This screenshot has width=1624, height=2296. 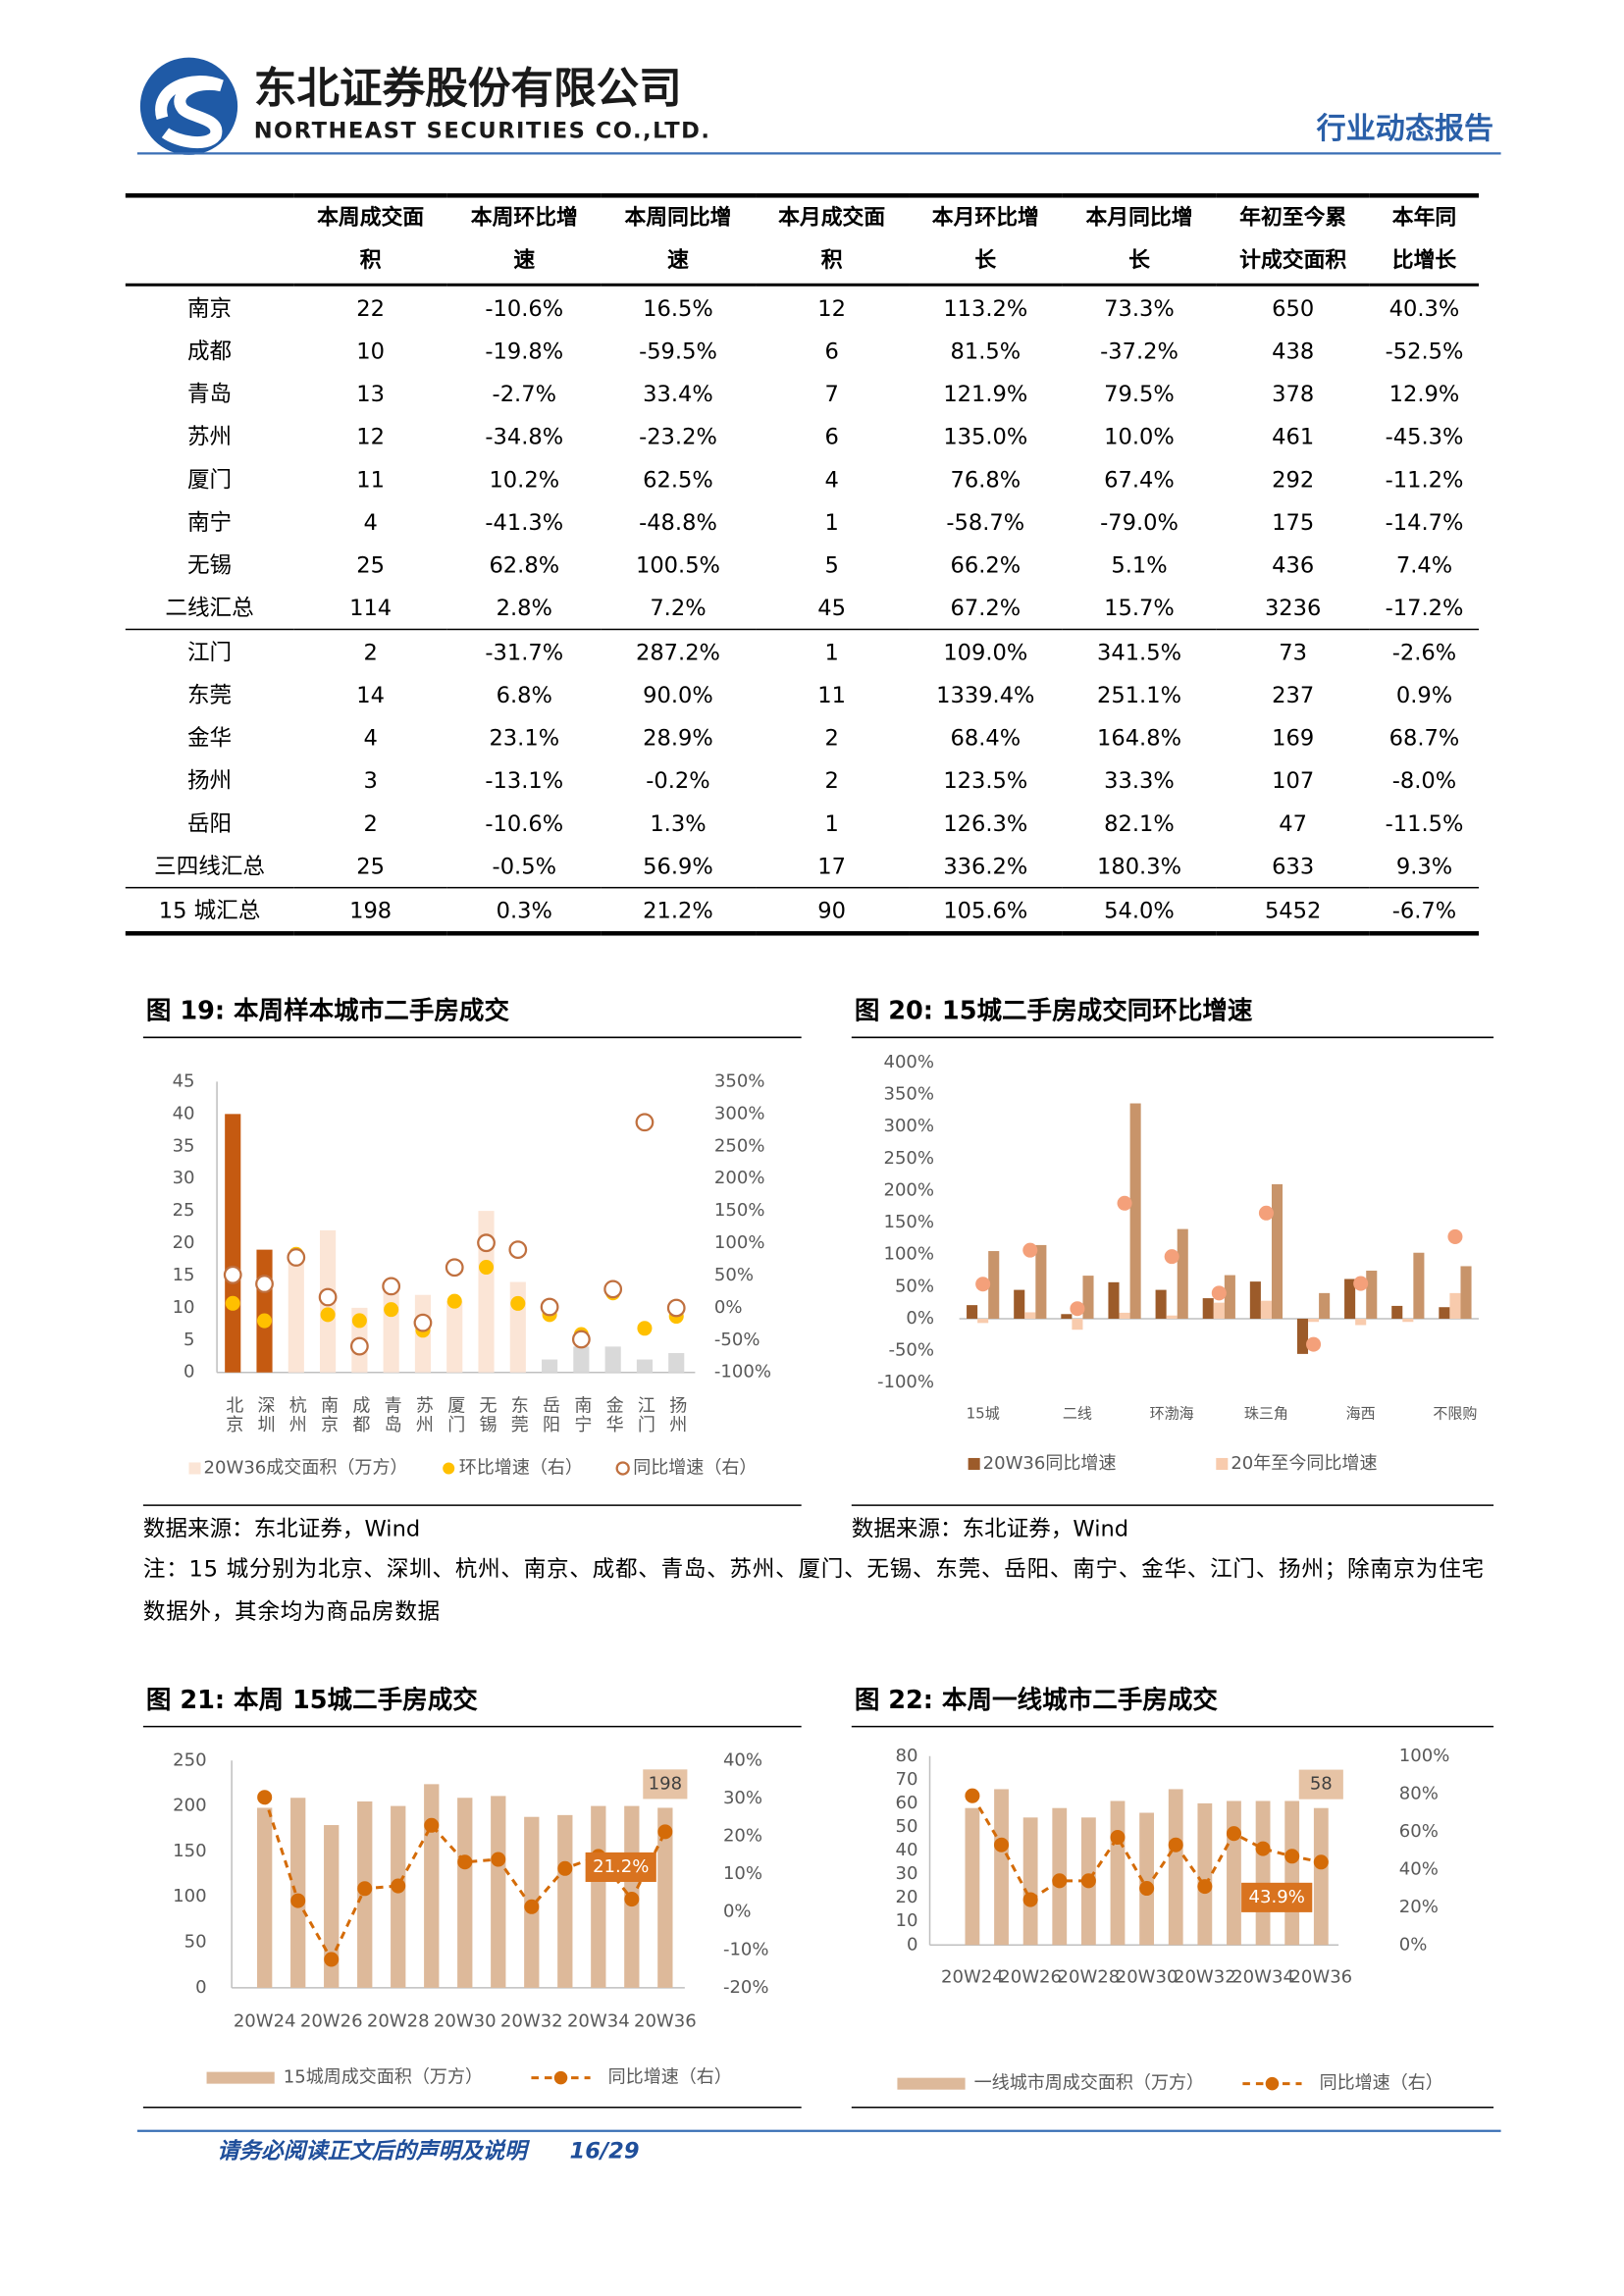 What do you see at coordinates (739, 1242) in the screenshot?
I see `y2-tick-label: 100%` at bounding box center [739, 1242].